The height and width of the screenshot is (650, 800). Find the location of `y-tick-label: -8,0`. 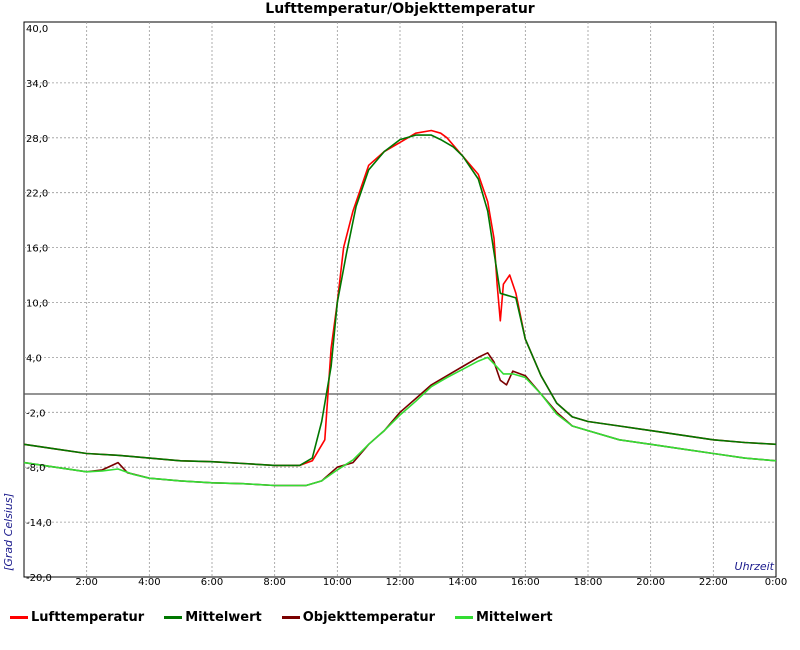

y-tick-label: -8,0 is located at coordinates (36, 468).